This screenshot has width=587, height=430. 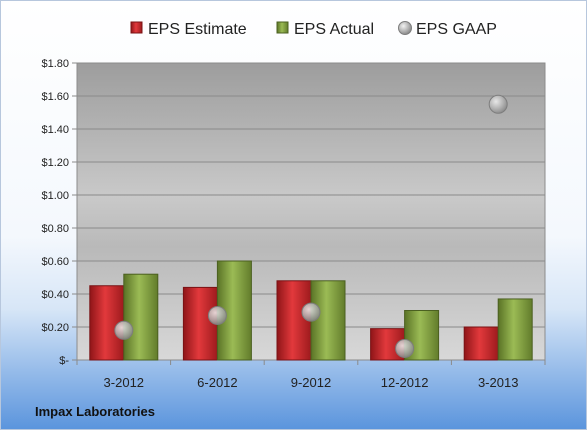 I want to click on x-tick-label: 6-2012, so click(x=217, y=382).